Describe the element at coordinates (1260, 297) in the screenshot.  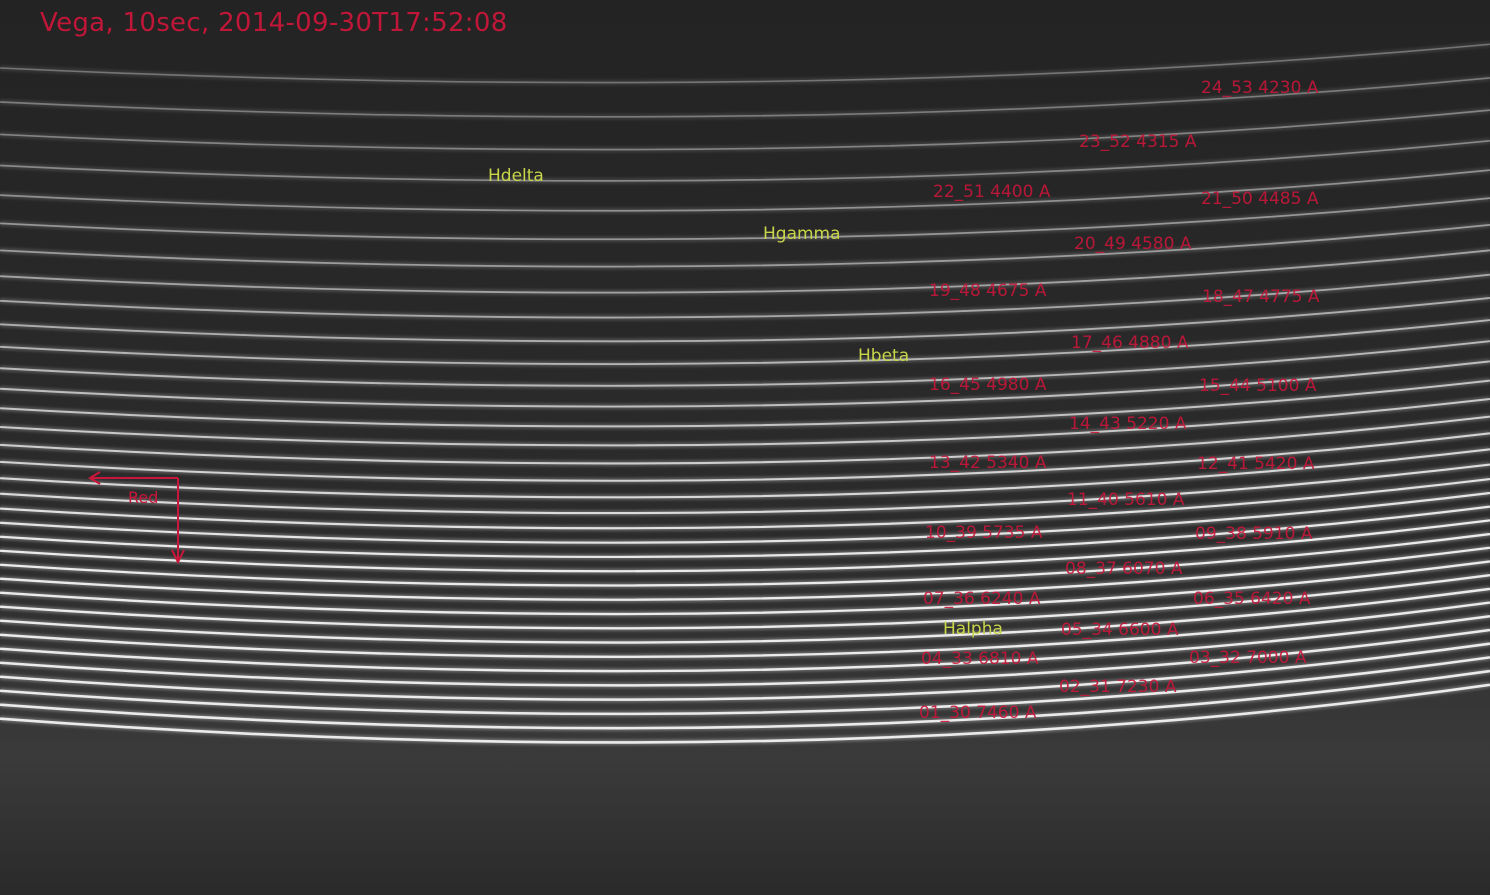
I see `order-label: 18_47 4775 A` at that location.